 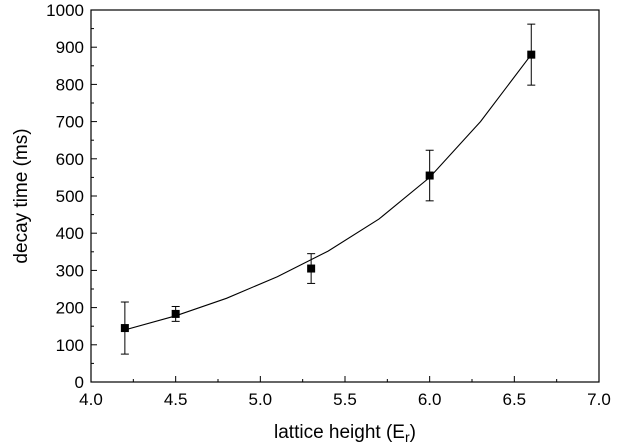 I want to click on x-axis: 4.0 4.5 5.0 5.5 6.0 6.5 7.0, so click(x=345, y=392).